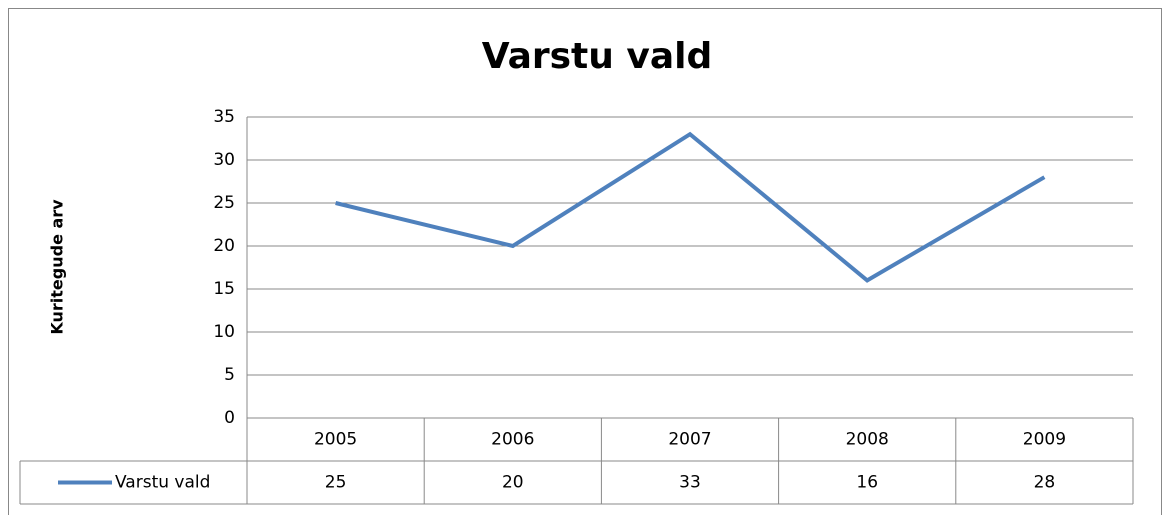  I want to click on table-value: 28, so click(1045, 483).